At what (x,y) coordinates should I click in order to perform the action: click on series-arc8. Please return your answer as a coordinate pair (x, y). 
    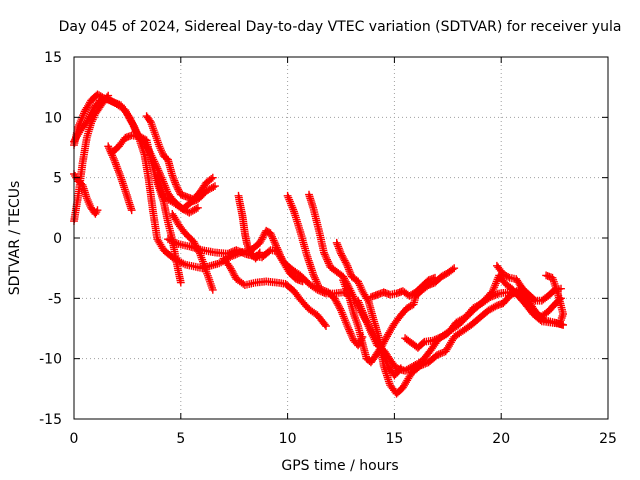
    Looking at the image, I should click on (177, 194).